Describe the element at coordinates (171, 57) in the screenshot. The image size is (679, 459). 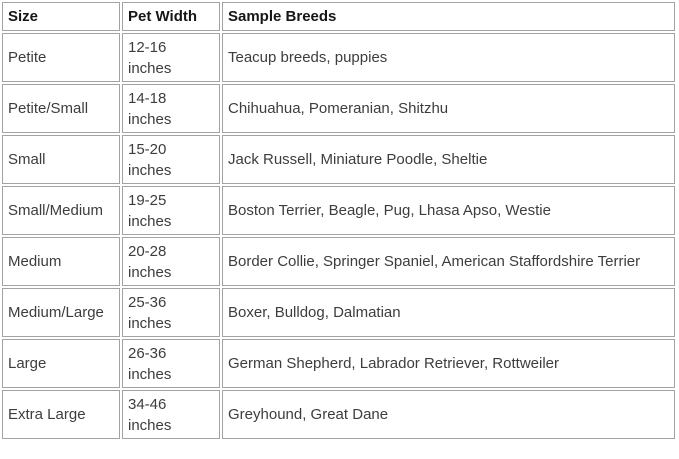
I see `pet-width-cell: 12-16 inches` at that location.